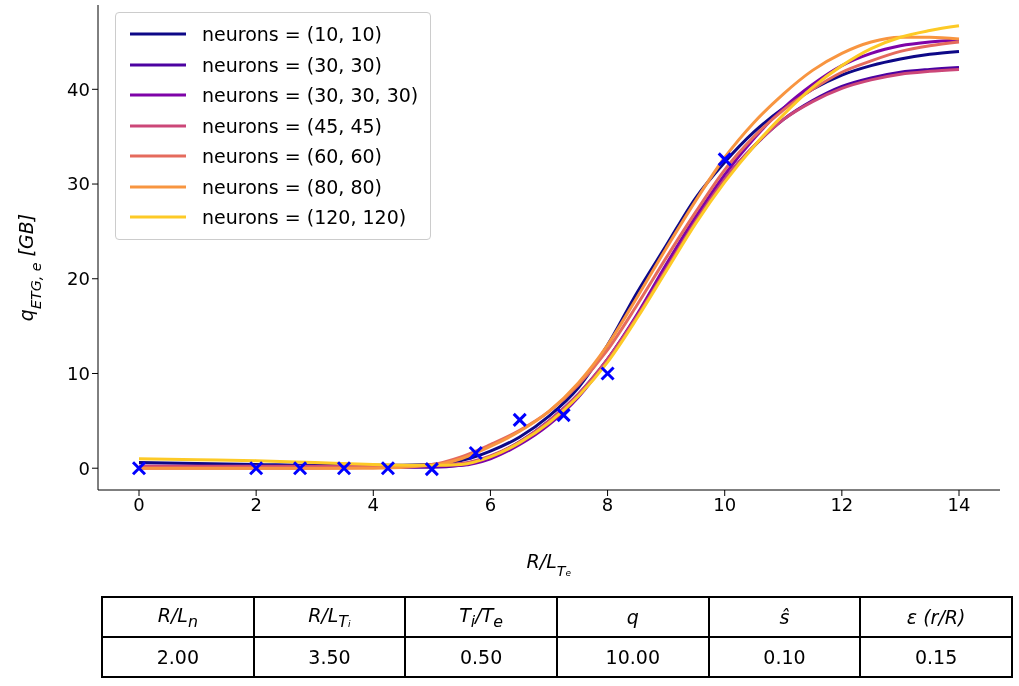  Describe the element at coordinates (178, 617) in the screenshot. I see `text: R/L$_{n}$` at that location.